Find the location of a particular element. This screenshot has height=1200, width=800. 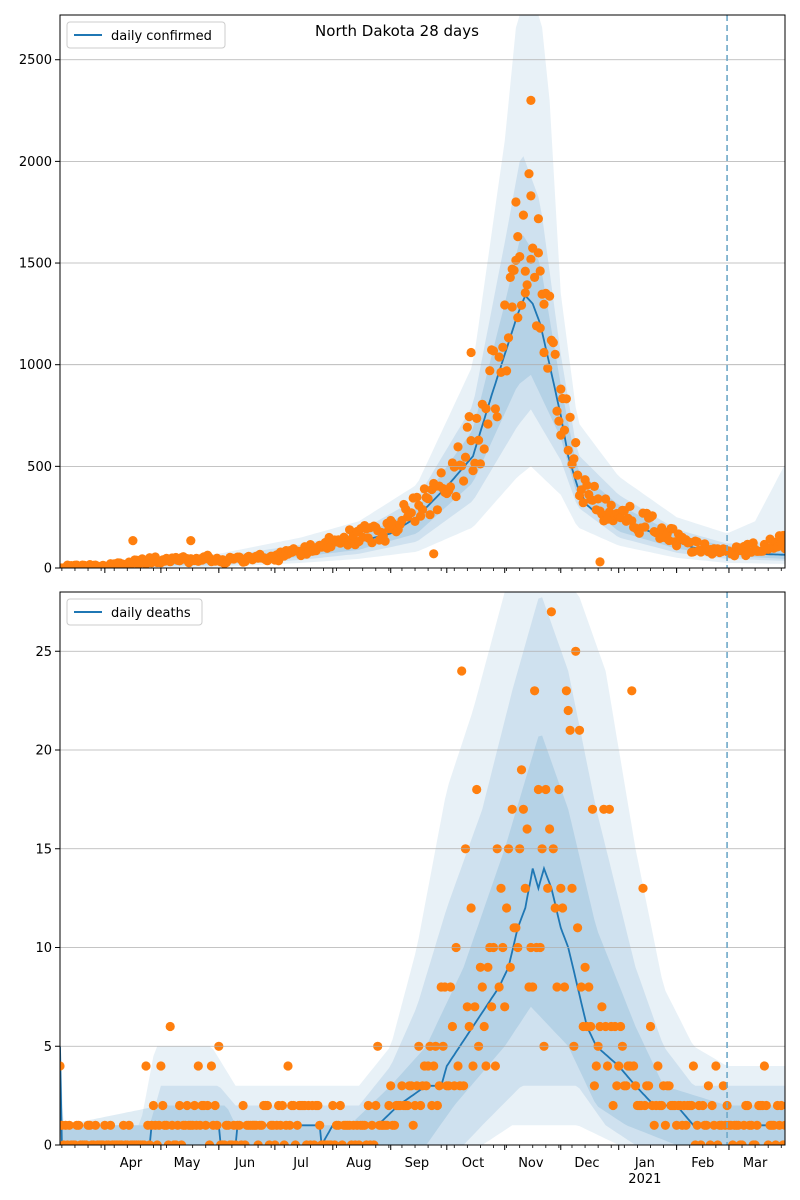

legend-label: daily deaths is located at coordinates (151, 613).